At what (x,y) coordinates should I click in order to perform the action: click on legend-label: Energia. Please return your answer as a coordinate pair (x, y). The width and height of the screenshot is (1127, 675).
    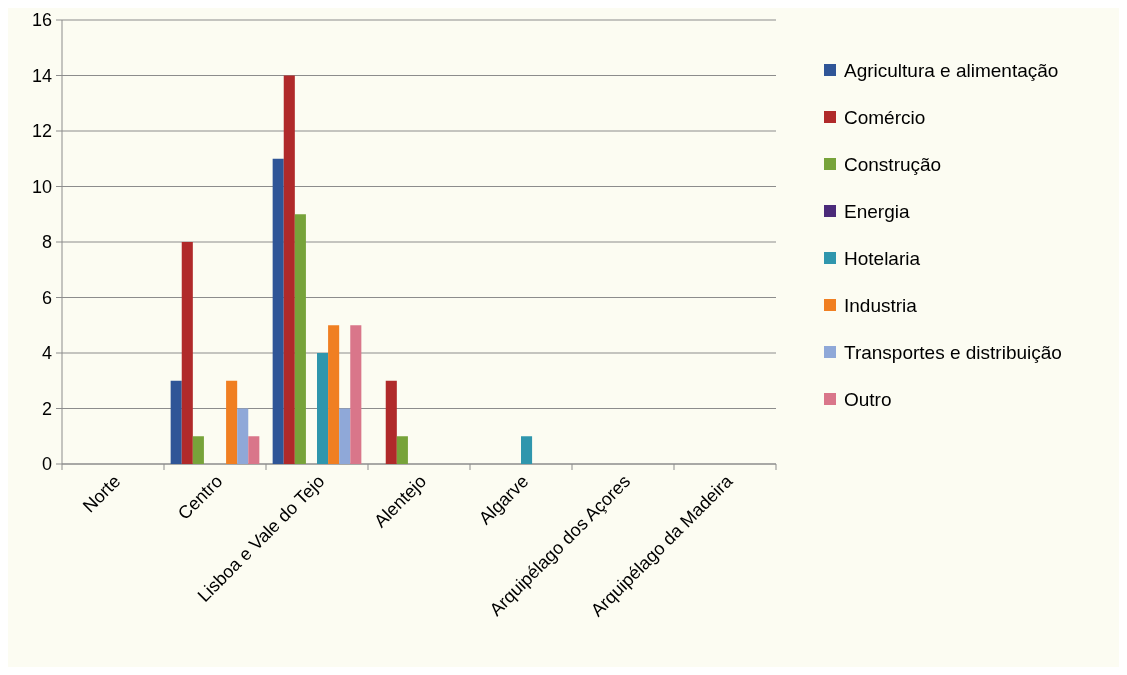
    Looking at the image, I should click on (877, 211).